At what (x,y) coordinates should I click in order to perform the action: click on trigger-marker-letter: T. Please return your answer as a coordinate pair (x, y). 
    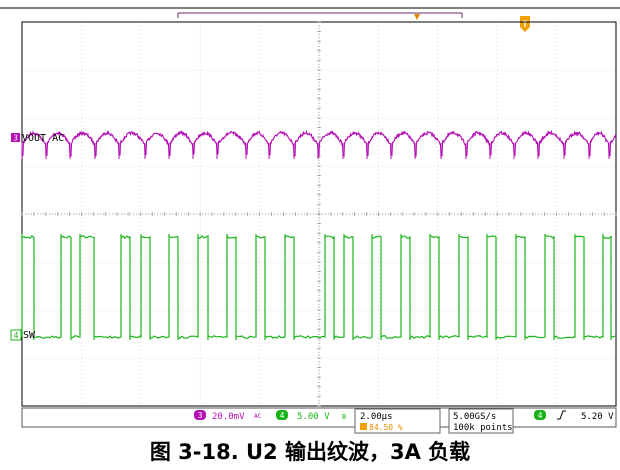
    Looking at the image, I should click on (525, 25).